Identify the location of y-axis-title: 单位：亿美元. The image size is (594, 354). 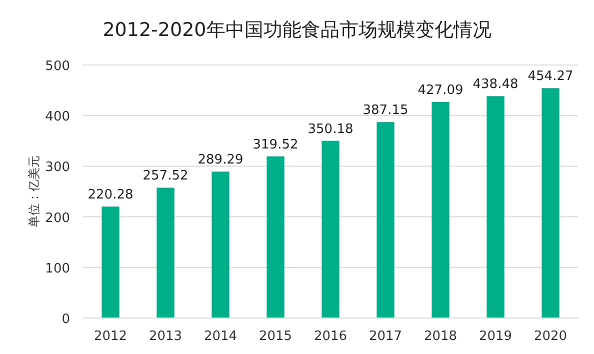
(34, 192).